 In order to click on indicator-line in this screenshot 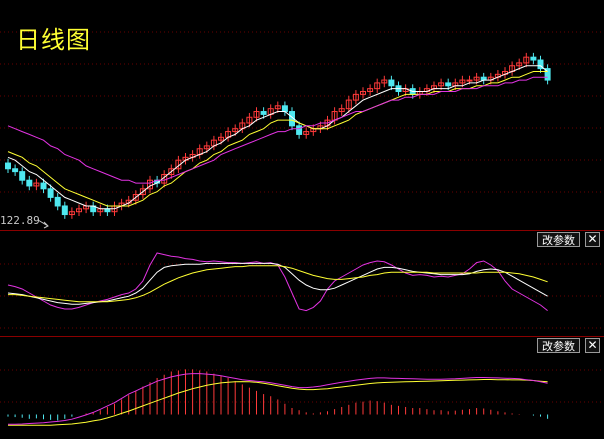, I will do `click(277, 283)`.